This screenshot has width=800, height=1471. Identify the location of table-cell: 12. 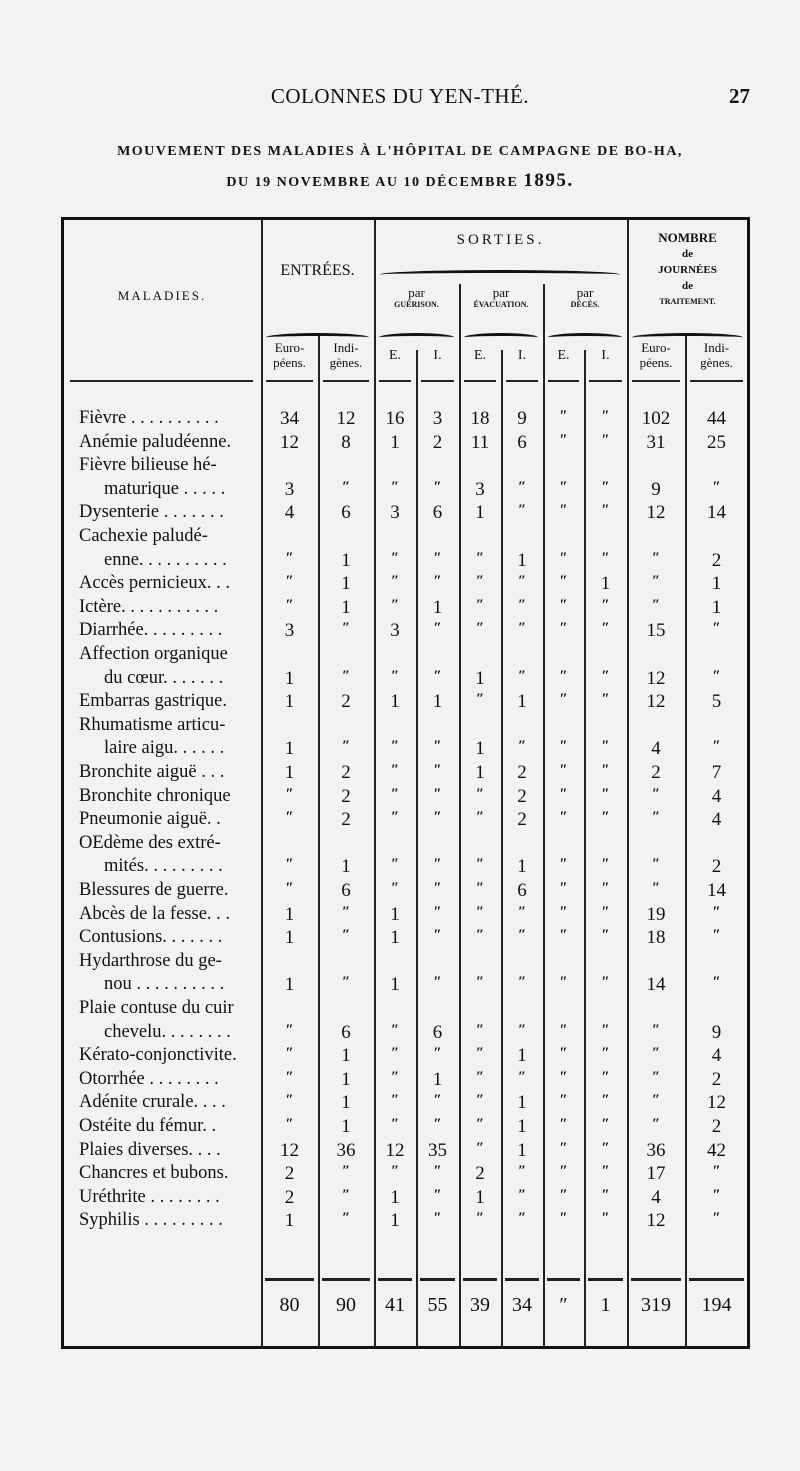
(289, 1150).